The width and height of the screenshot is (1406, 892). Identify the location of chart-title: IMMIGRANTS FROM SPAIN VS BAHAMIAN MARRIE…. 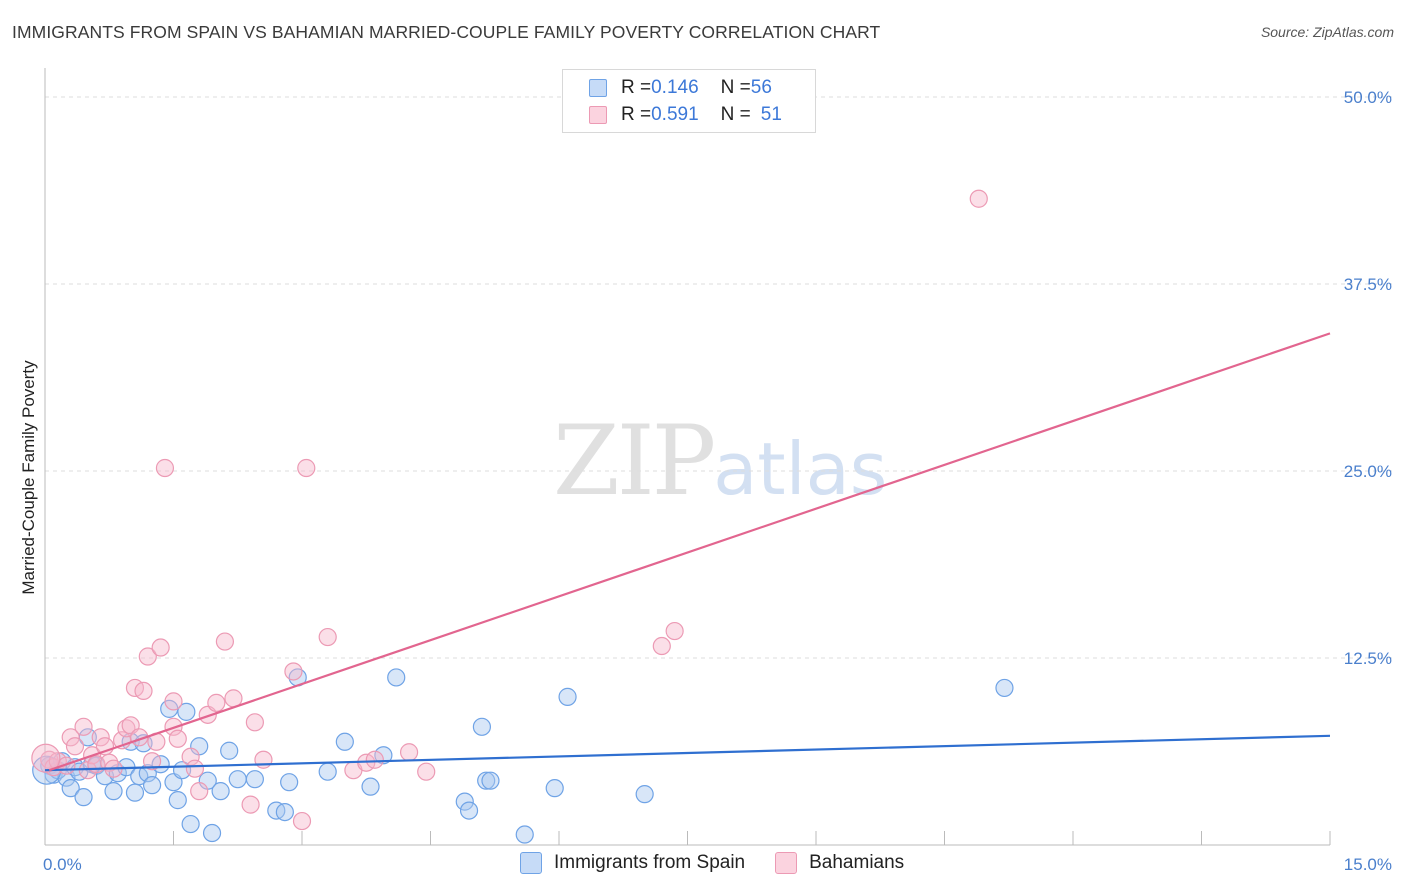
(446, 32).